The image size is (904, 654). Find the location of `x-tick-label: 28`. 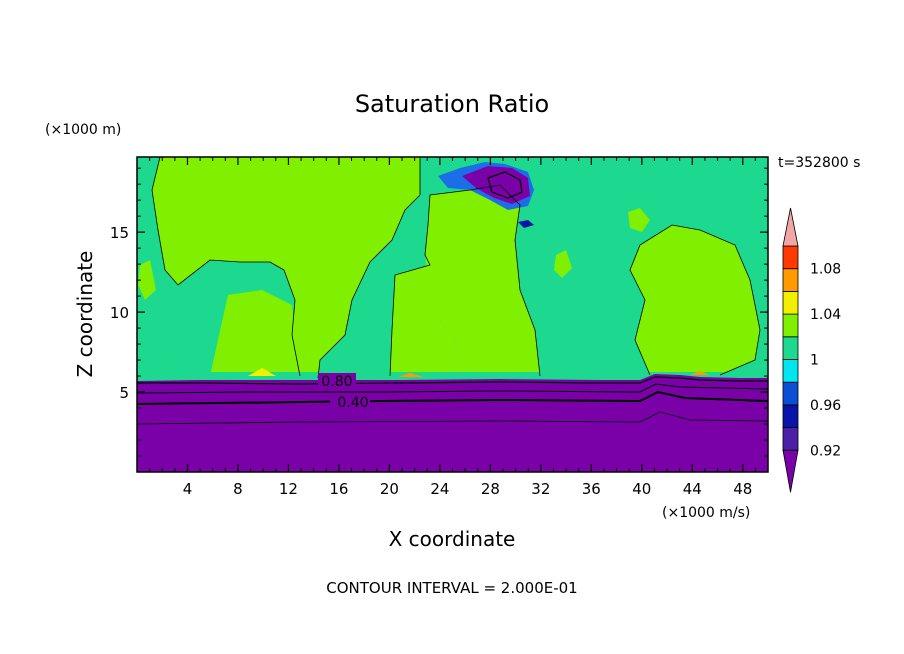

x-tick-label: 28 is located at coordinates (490, 489).